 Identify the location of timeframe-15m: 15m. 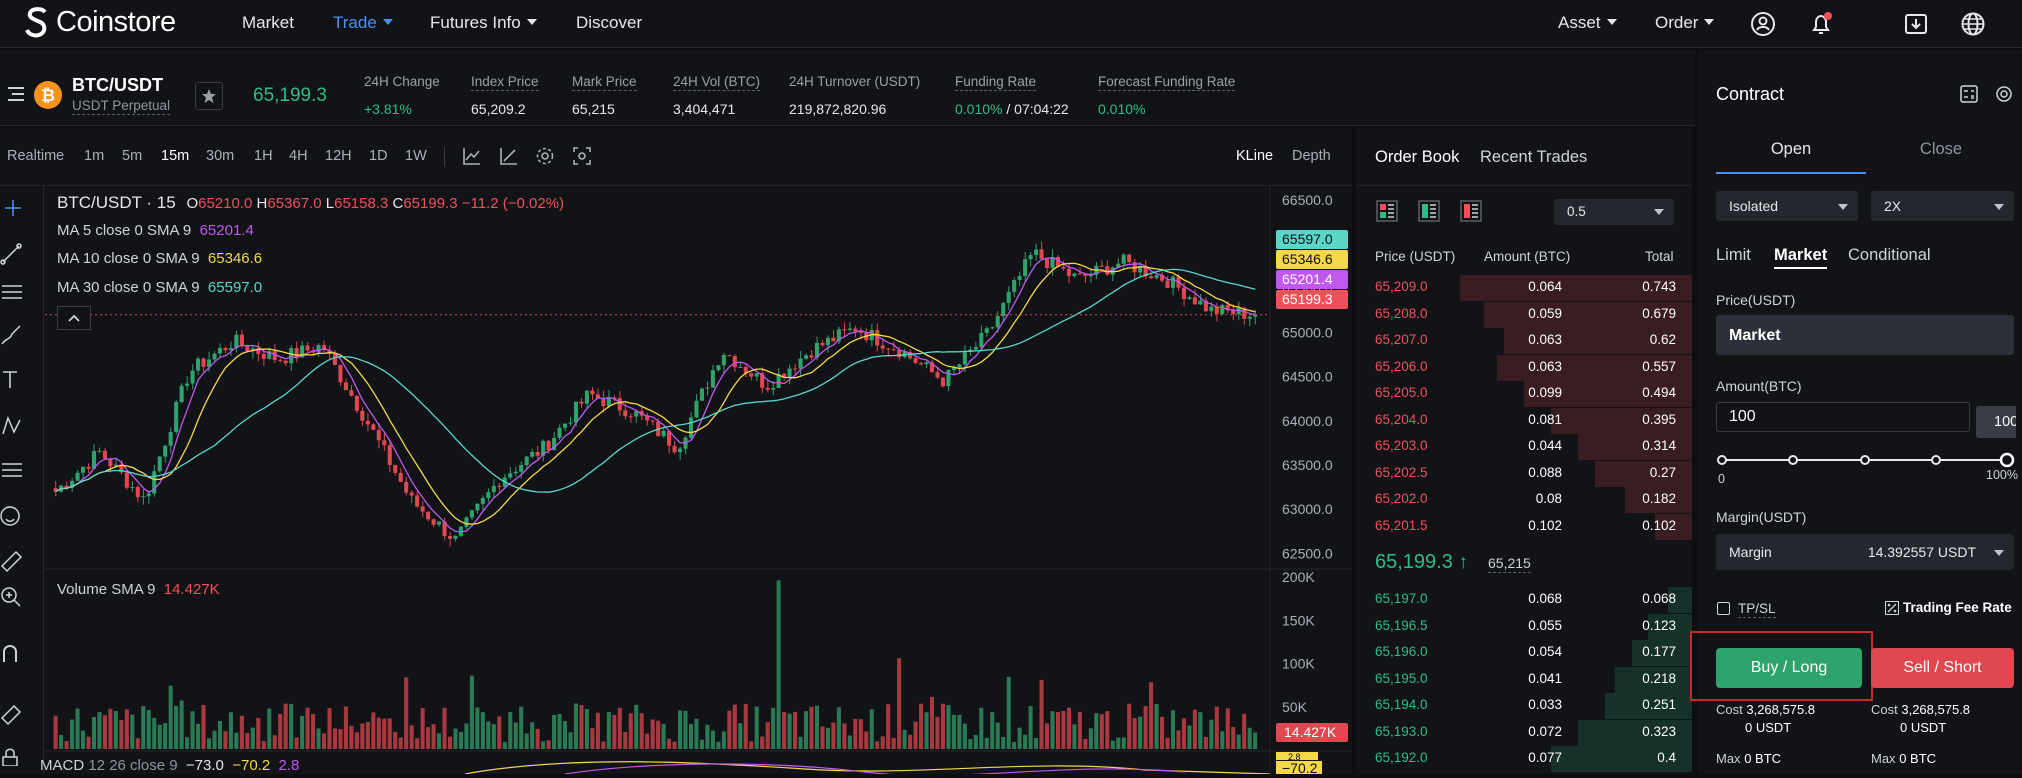
(175, 156).